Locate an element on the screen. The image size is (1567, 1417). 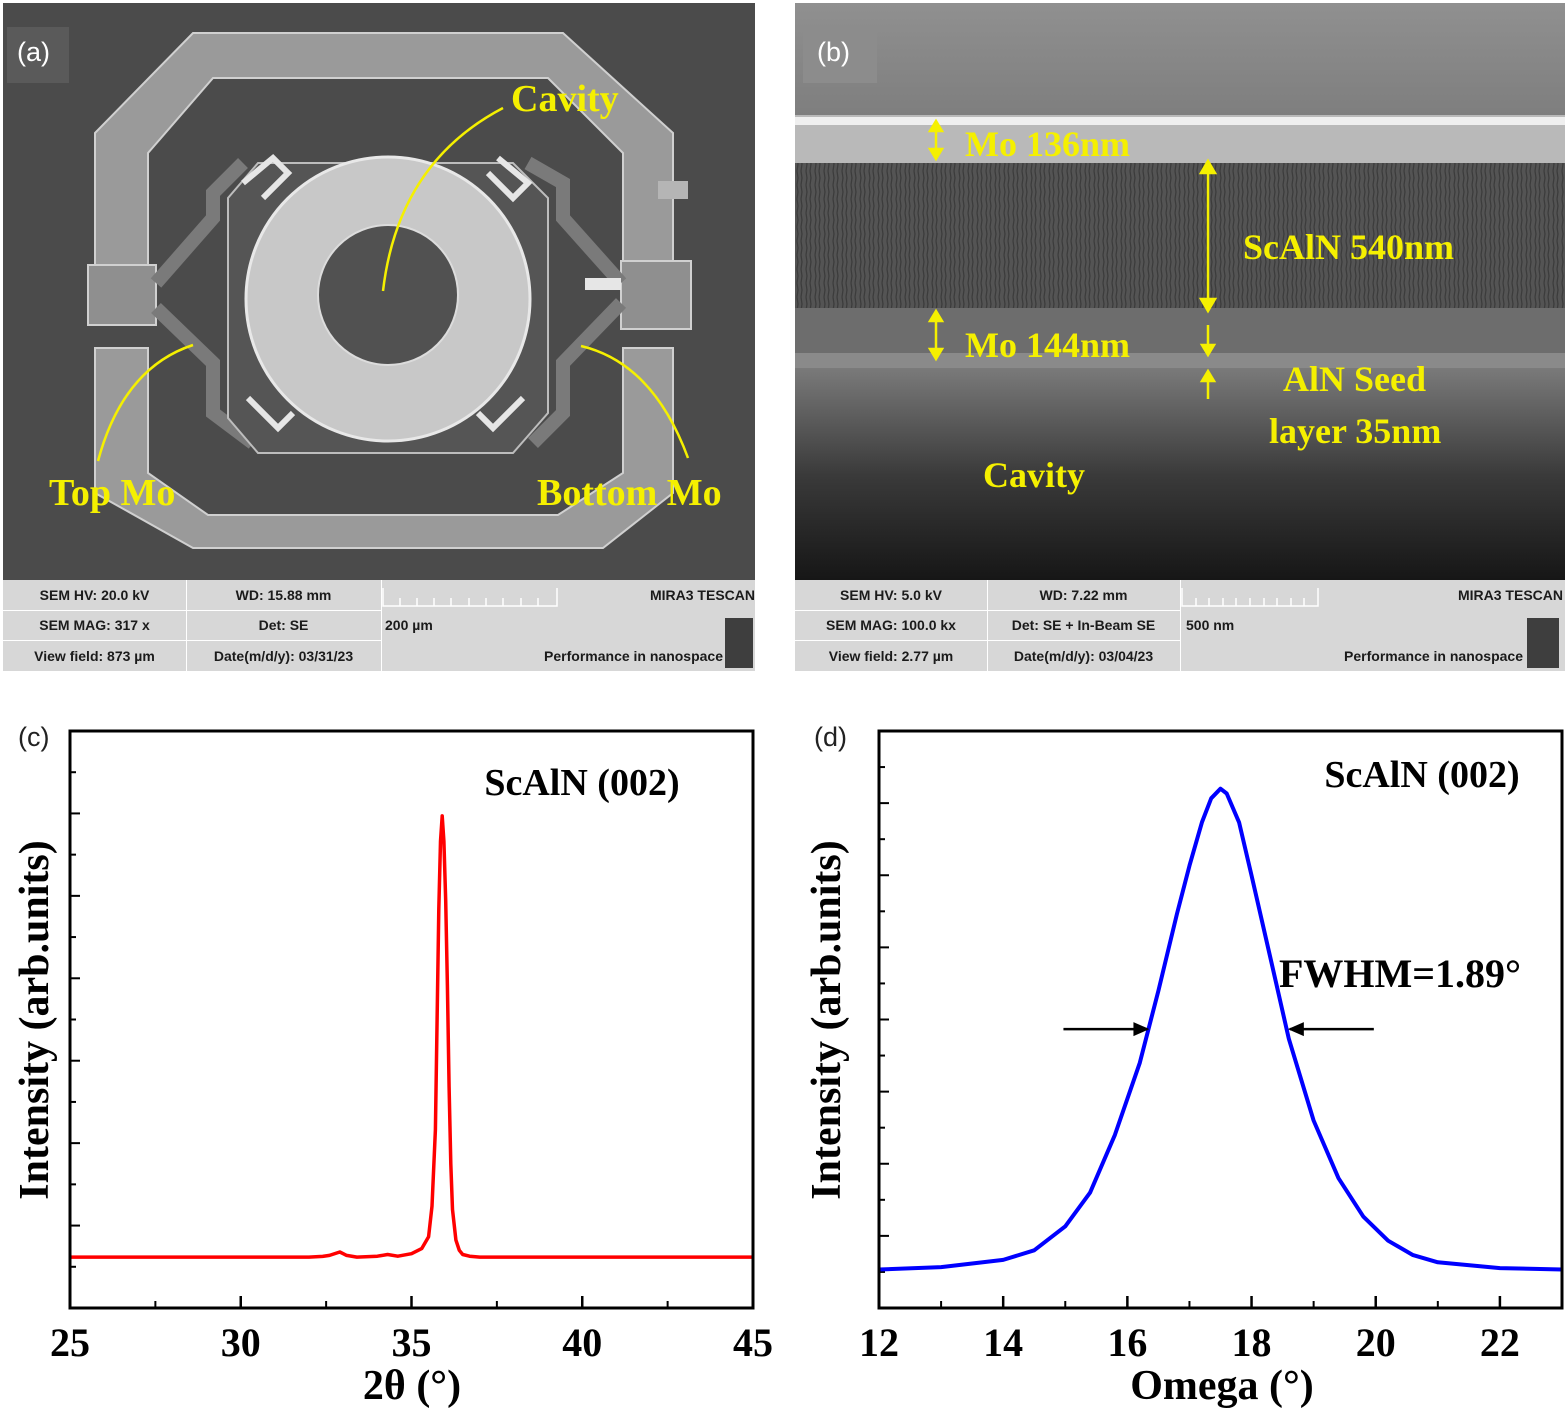
panel-c-x-tick-label: 45 is located at coordinates (753, 1342).